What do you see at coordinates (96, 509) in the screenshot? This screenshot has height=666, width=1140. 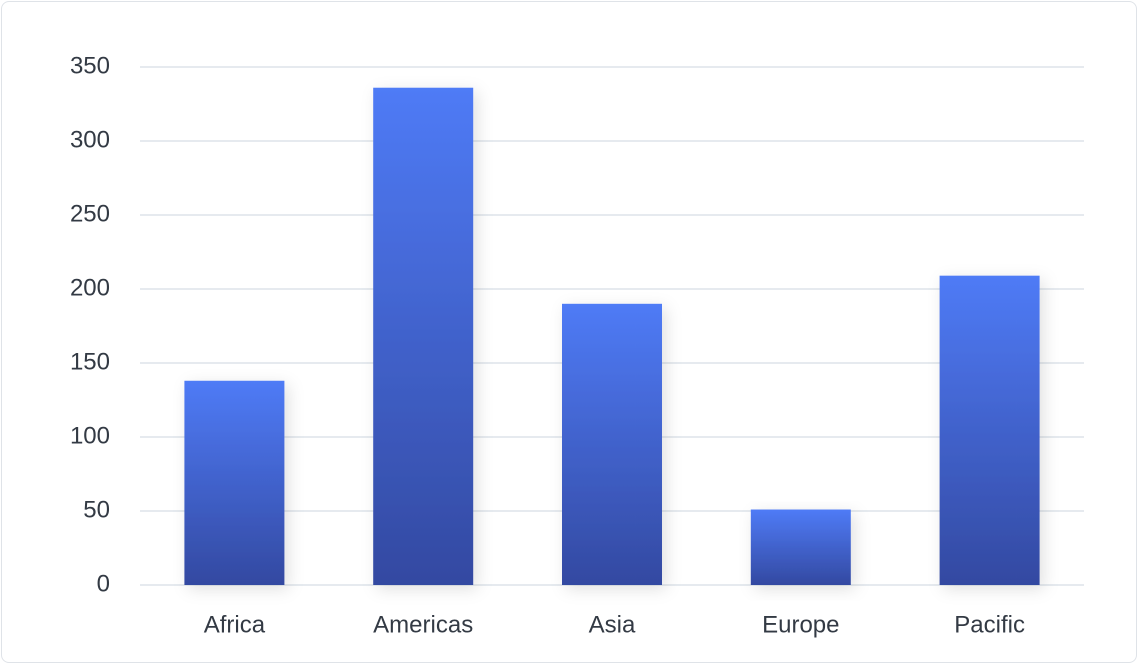 I see `y-tick-label: 50` at bounding box center [96, 509].